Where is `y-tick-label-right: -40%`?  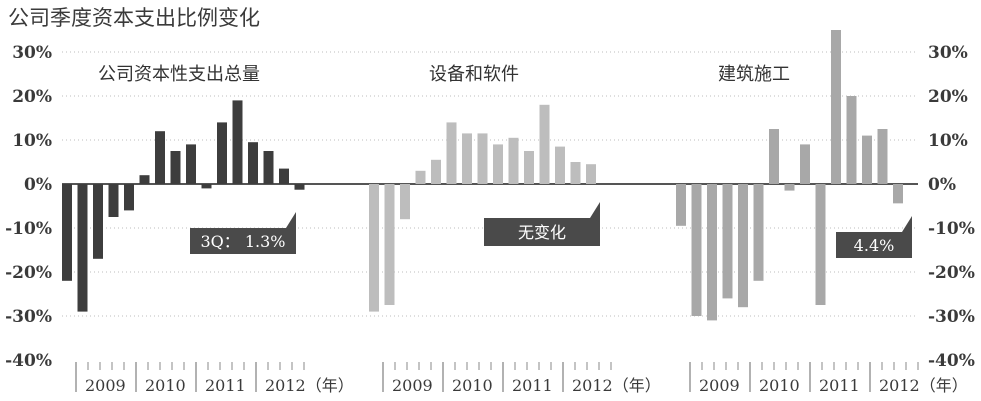 y-tick-label-right: -40% is located at coordinates (951, 361).